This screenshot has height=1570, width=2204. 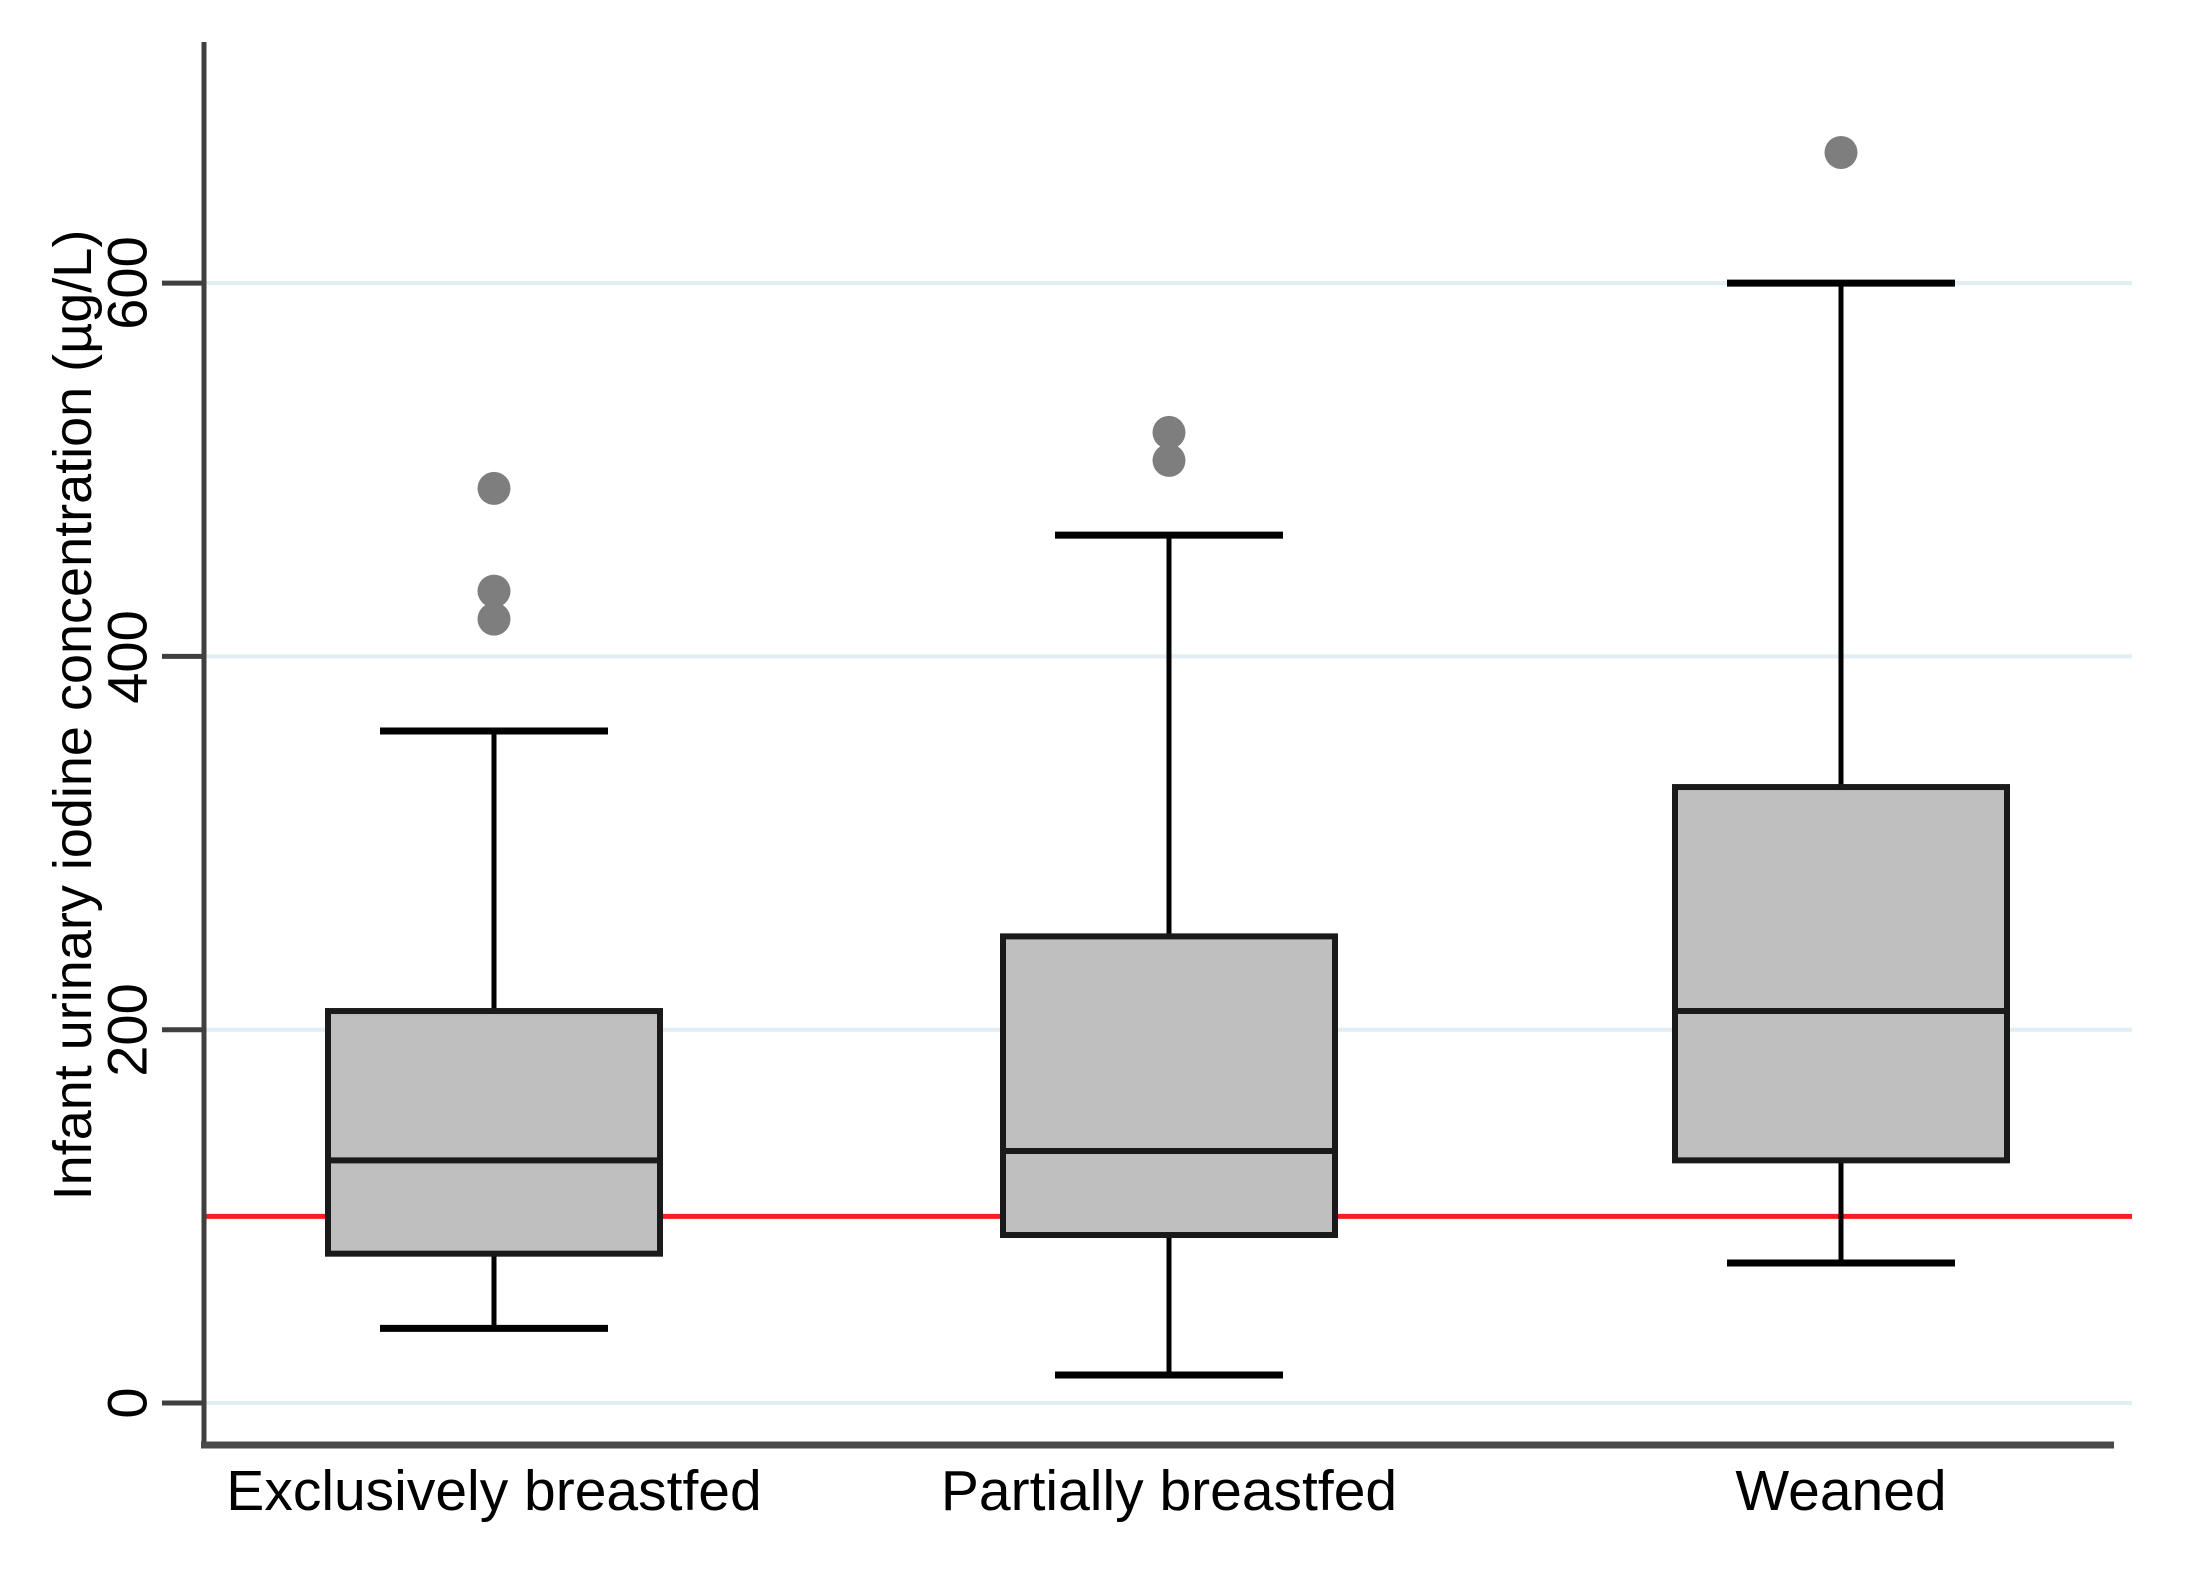 What do you see at coordinates (494, 1132) in the screenshot?
I see `iqr-box-exclusively-breastfed` at bounding box center [494, 1132].